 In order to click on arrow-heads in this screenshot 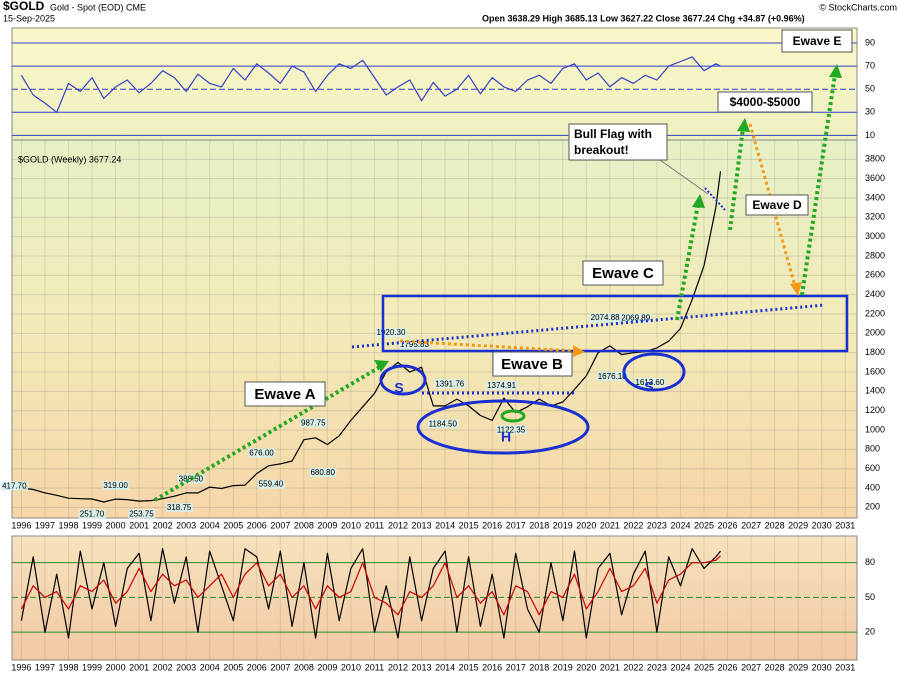, I will do `click(687, 319)`.